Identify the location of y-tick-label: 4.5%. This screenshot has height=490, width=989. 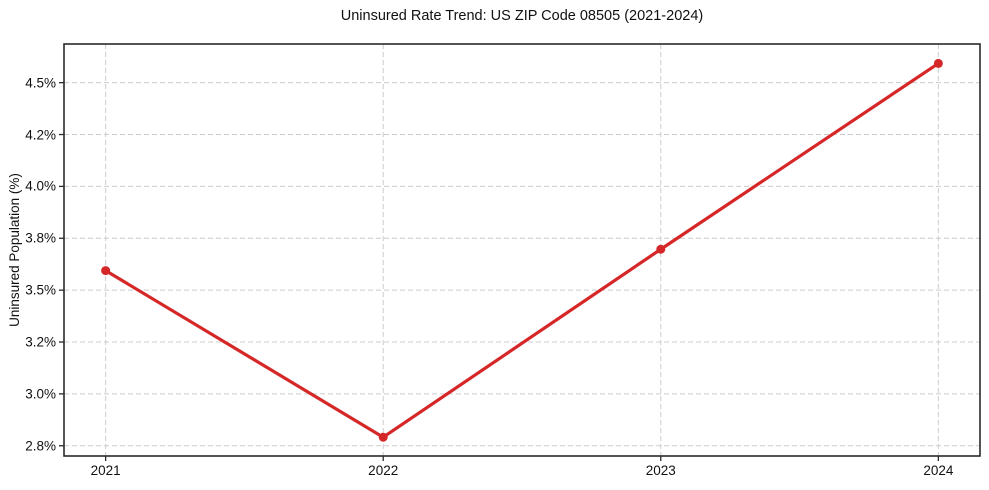
(40, 83).